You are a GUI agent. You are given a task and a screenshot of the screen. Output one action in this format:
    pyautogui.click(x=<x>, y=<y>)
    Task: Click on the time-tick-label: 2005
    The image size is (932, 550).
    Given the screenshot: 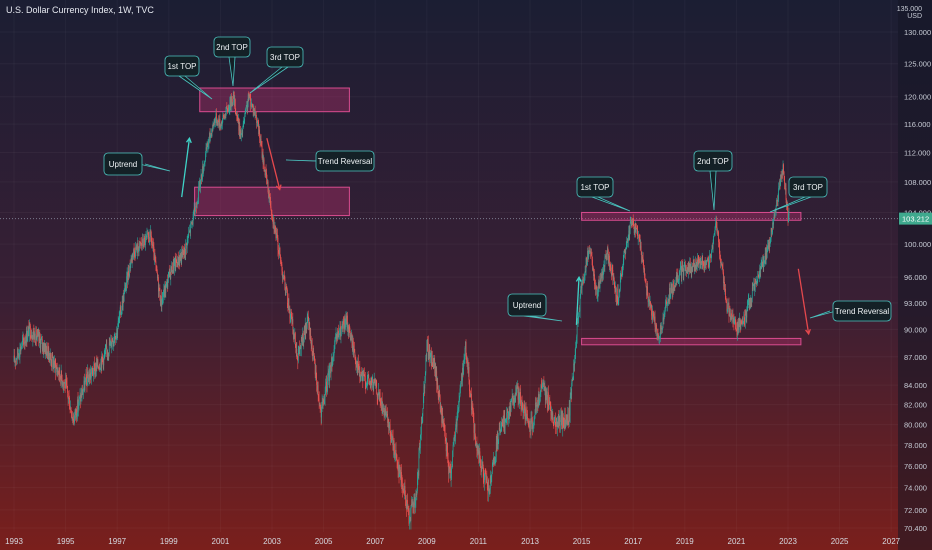 What is the action you would take?
    pyautogui.click(x=324, y=541)
    